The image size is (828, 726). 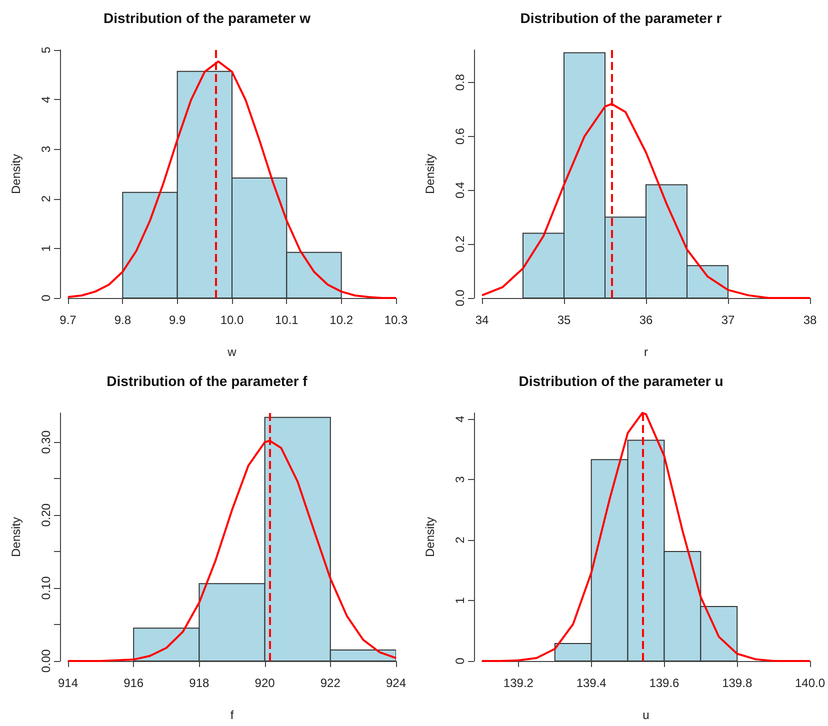 I want to click on x-tick-label: 9.7, so click(x=68, y=320).